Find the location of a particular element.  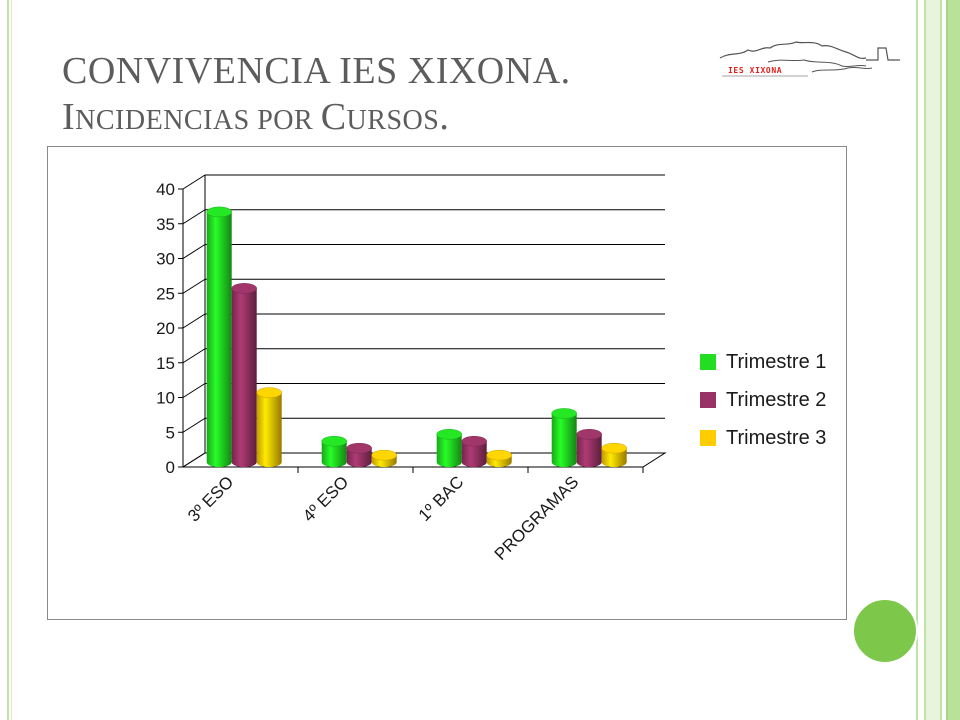

y-tick-label: 5 is located at coordinates (170, 432).